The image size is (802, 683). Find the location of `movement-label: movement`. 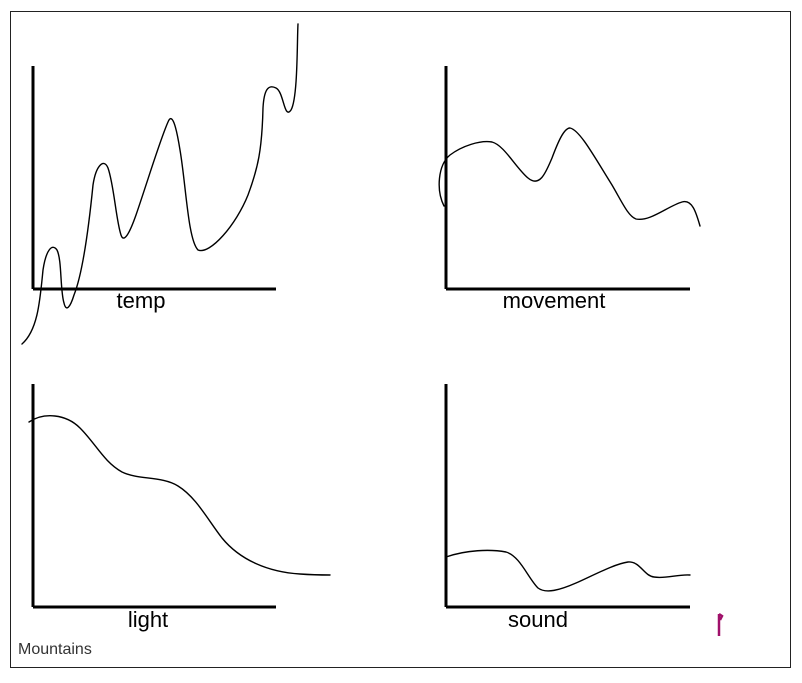

movement-label: movement is located at coordinates (554, 300).